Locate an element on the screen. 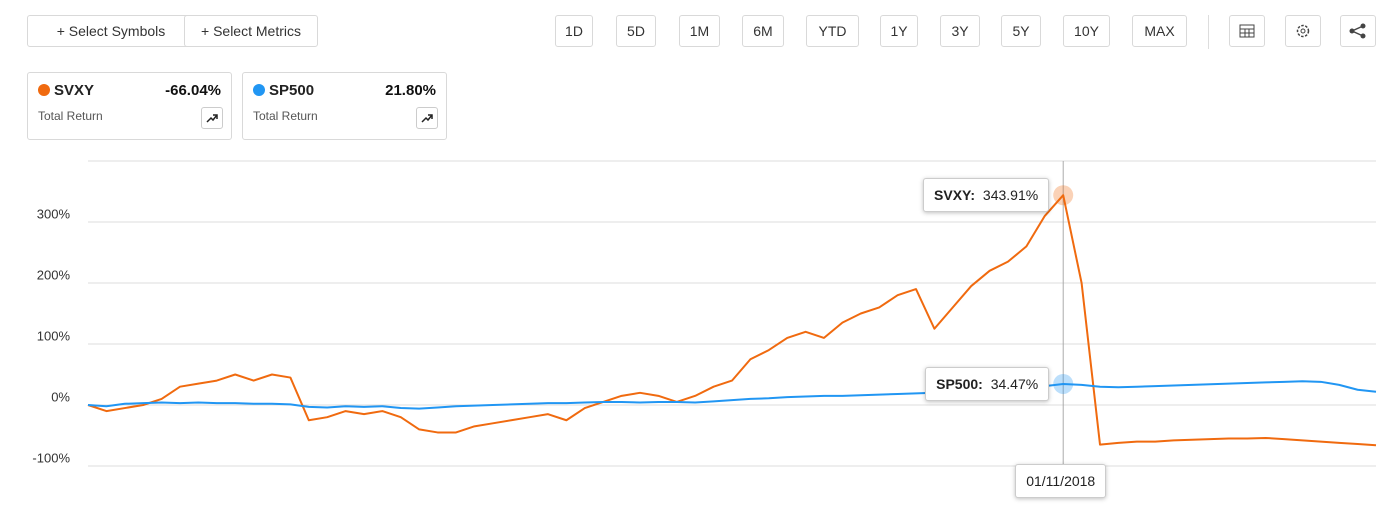 The image size is (1400, 528). range-button: 5D is located at coordinates (636, 31).